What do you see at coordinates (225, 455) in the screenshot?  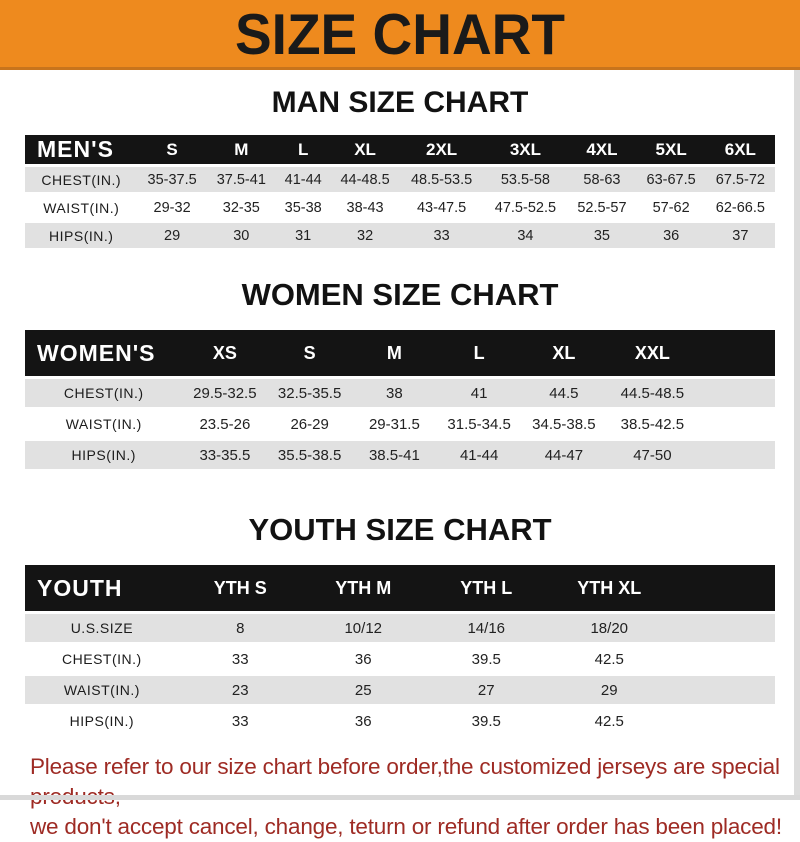 I see `value-cell: 33-35.5` at bounding box center [225, 455].